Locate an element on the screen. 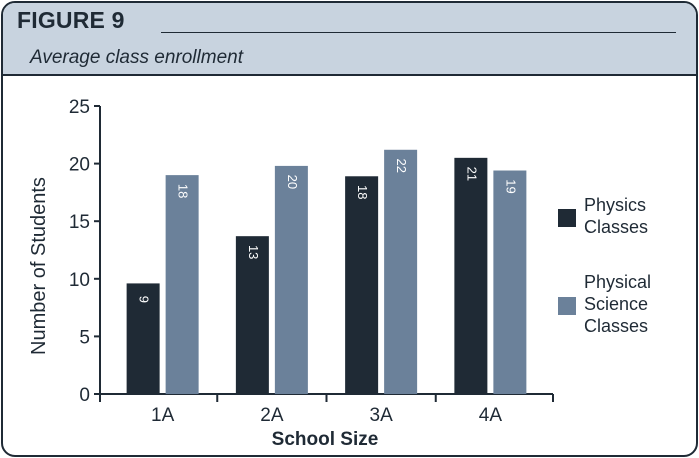  y-tick-label: 20 is located at coordinates (79, 165).